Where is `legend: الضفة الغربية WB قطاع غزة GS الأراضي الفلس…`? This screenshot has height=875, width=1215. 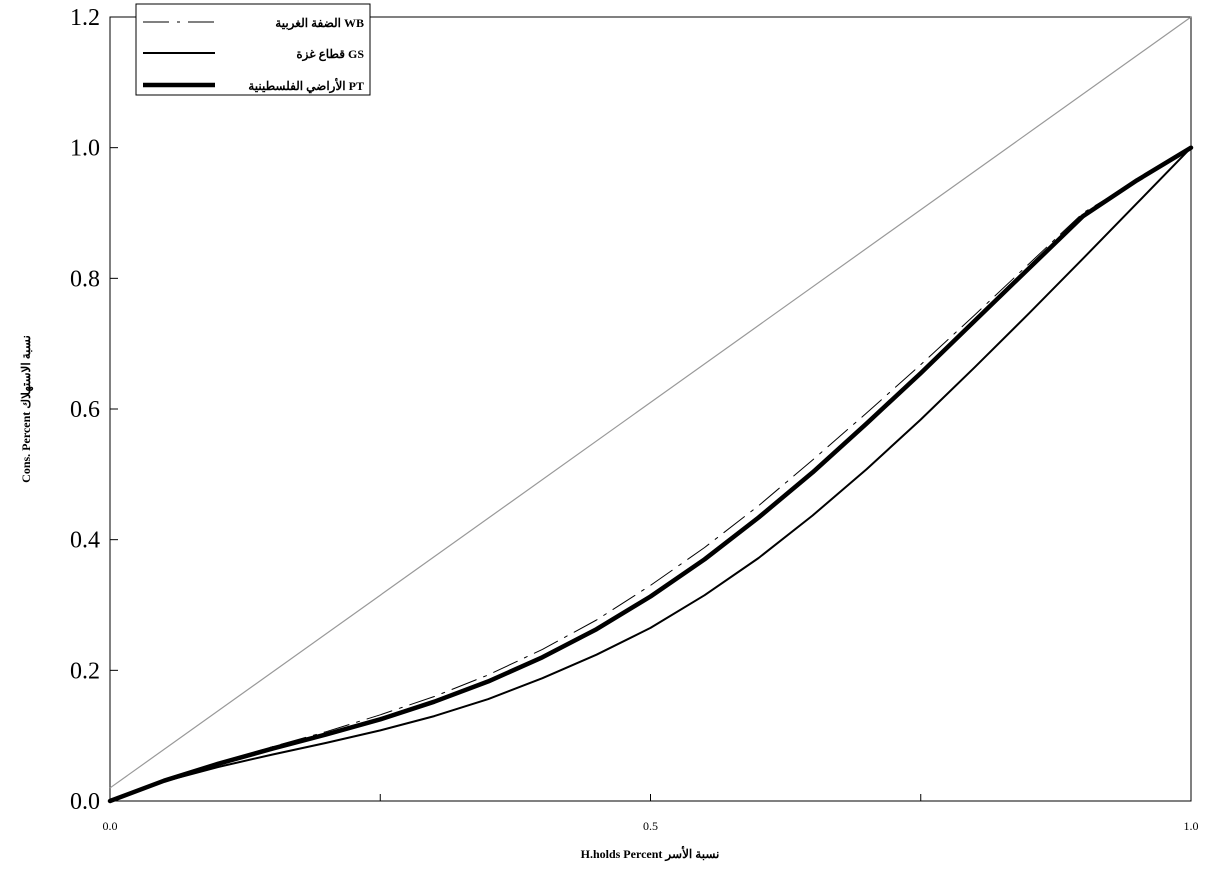 legend: الضفة الغربية WB قطاع غزة GS الأراضي الفلس… is located at coordinates (253, 49).